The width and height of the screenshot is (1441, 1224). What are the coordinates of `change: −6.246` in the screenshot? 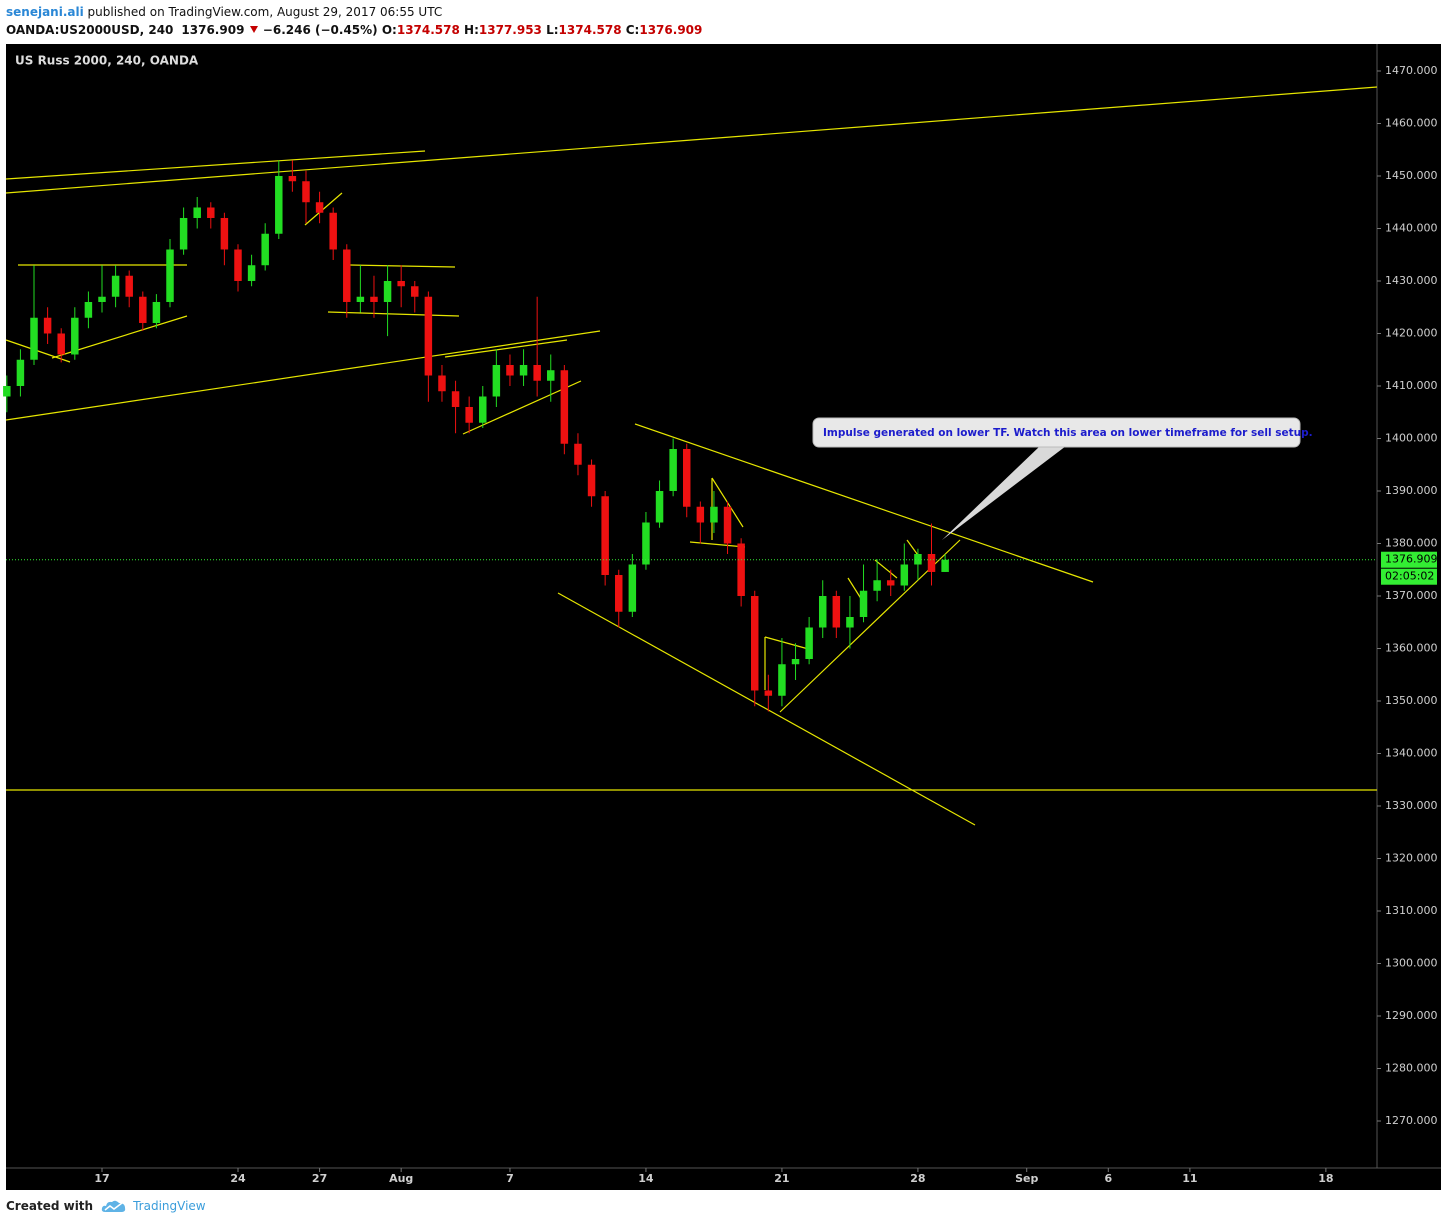 It's located at (286, 30).